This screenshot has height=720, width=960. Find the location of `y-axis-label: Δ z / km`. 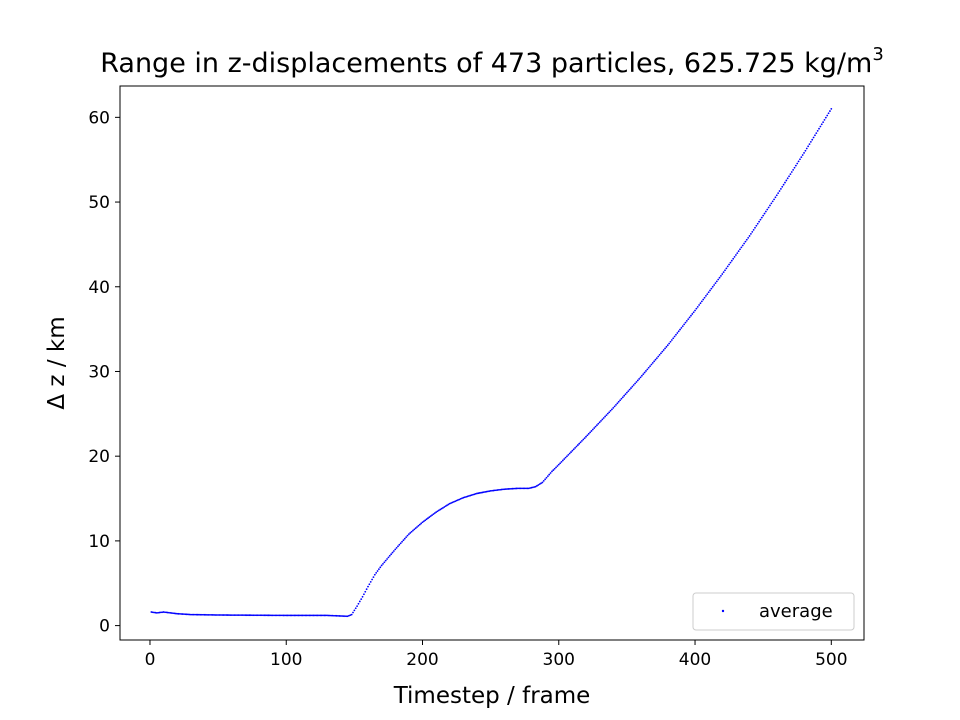

y-axis-label: Δ z / km is located at coordinates (57, 362).